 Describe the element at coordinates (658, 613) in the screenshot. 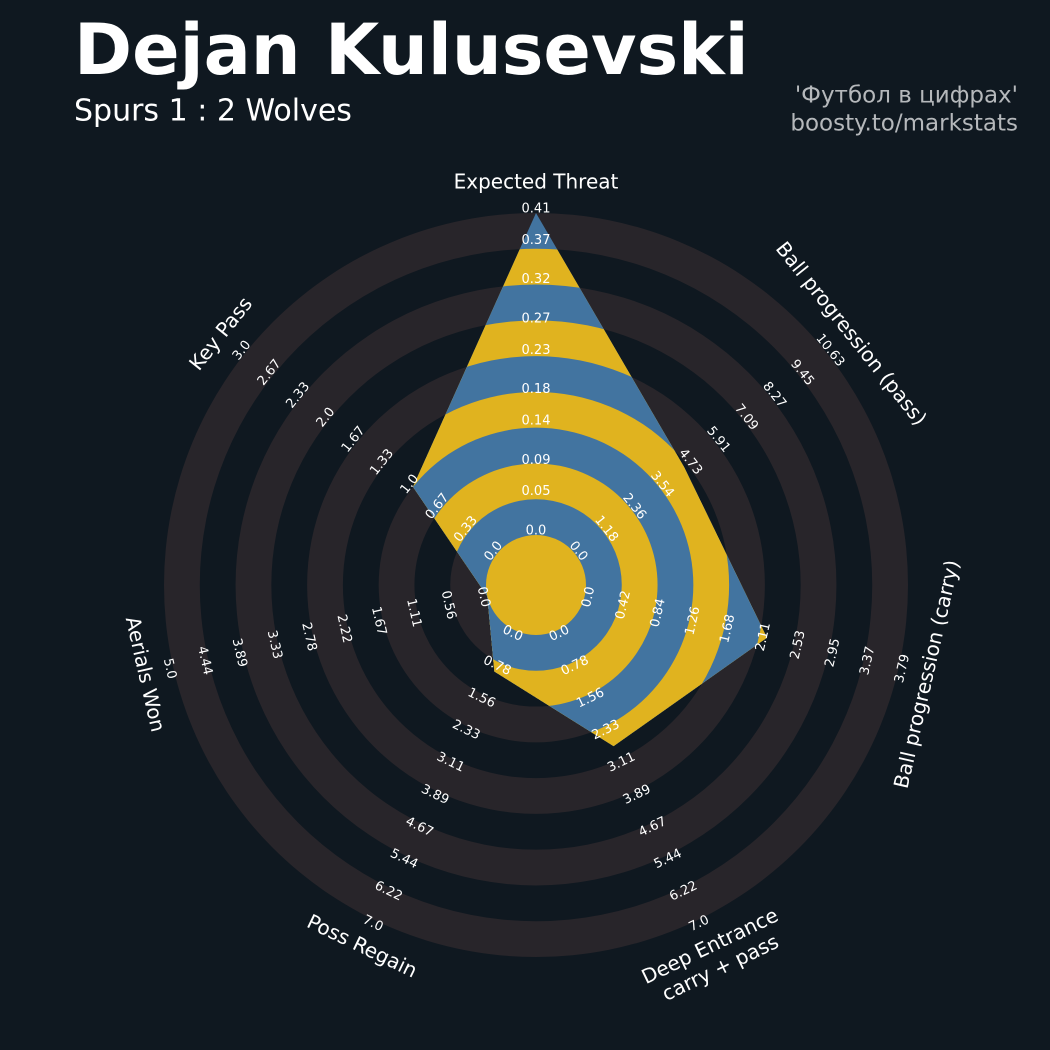

I see `tick-label: 0.84` at that location.